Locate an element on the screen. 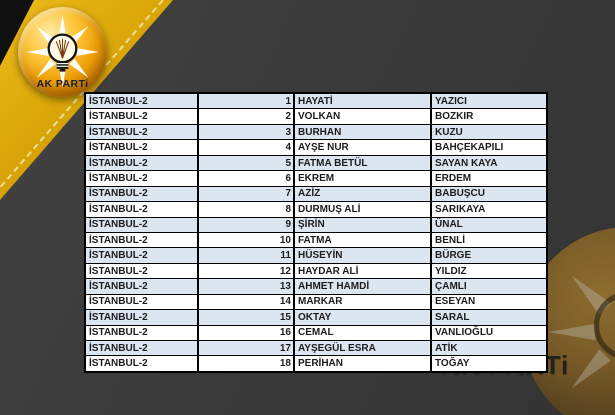  lightbulb-starburst-icon is located at coordinates (62, 51).